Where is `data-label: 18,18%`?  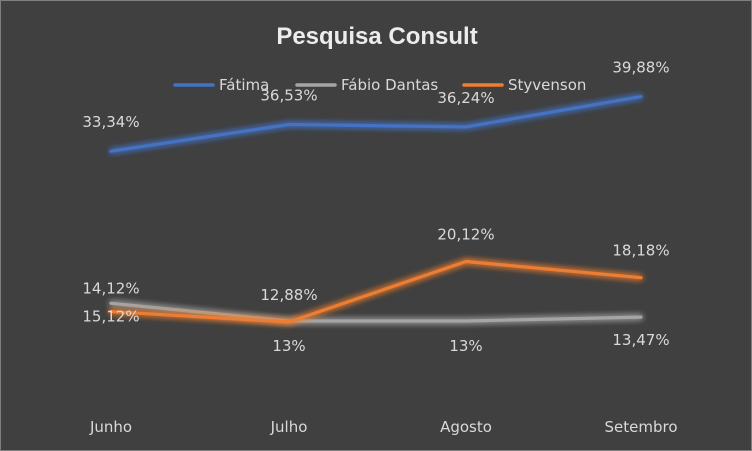
data-label: 18,18% is located at coordinates (640, 251).